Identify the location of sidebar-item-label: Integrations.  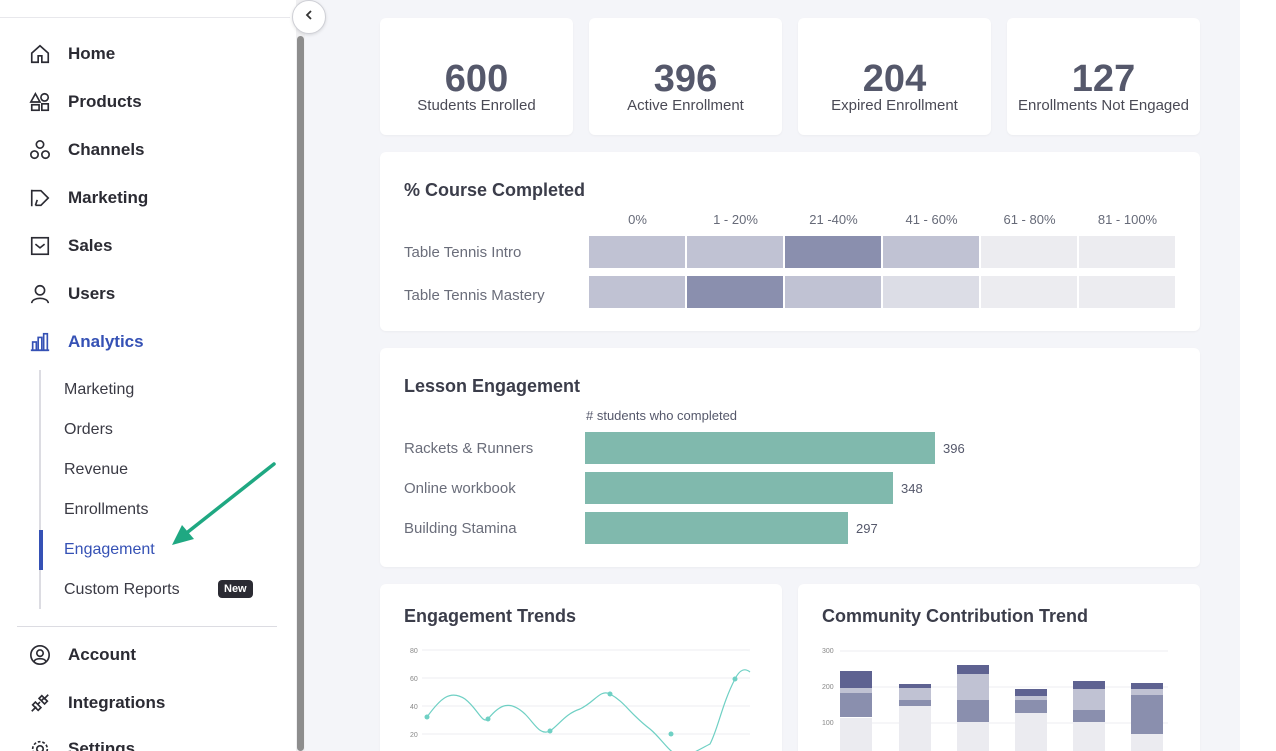
(117, 702).